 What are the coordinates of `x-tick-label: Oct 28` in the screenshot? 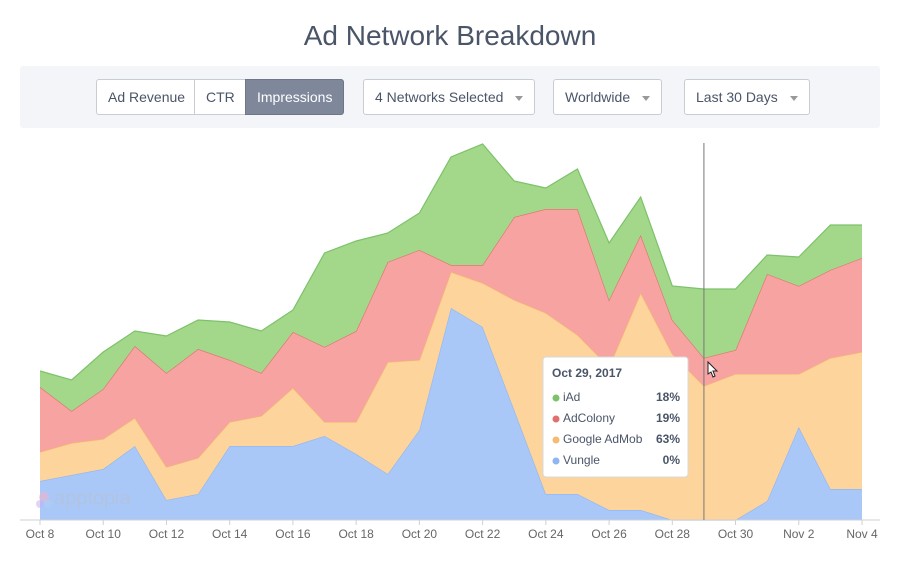 It's located at (673, 534).